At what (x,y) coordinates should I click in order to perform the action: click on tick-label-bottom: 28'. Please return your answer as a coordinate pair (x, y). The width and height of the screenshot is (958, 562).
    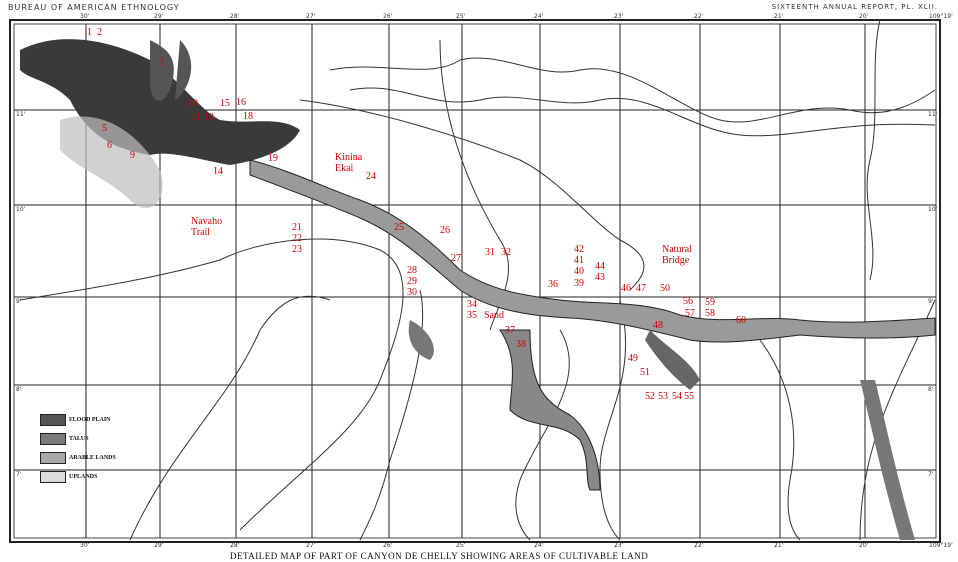
    Looking at the image, I should click on (235, 545).